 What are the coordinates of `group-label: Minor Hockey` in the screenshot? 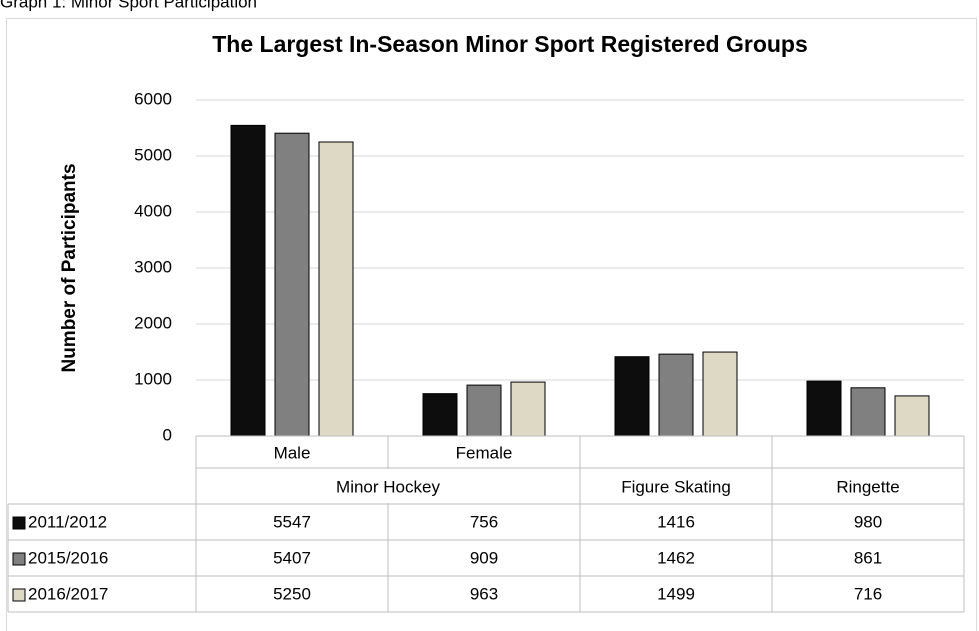 It's located at (388, 486).